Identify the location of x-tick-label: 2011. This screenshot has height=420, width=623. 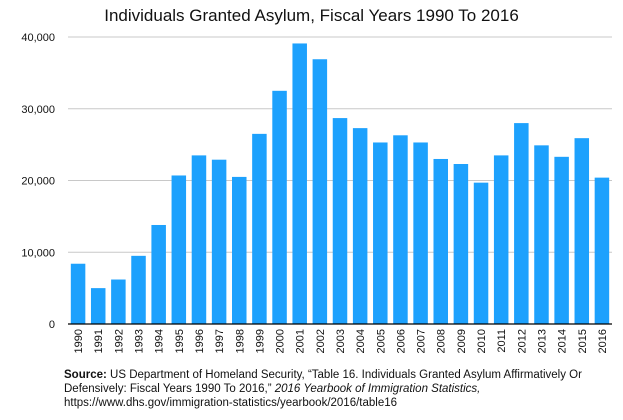
(502, 341).